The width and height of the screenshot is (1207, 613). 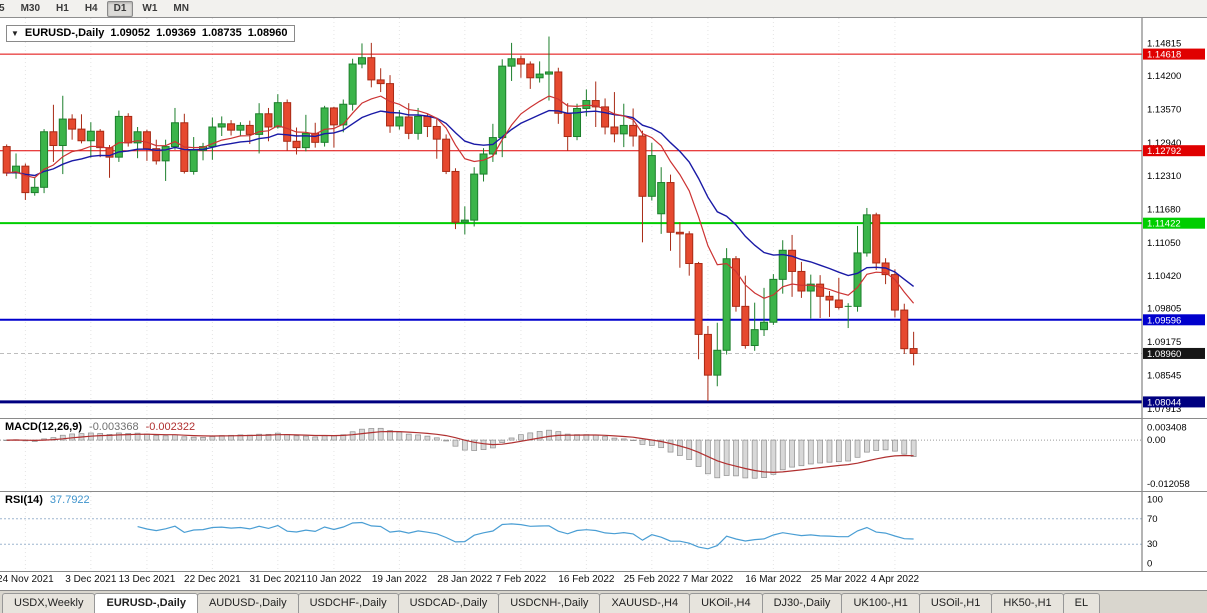 I want to click on rsi-axis-label: 100, so click(x=1155, y=500).